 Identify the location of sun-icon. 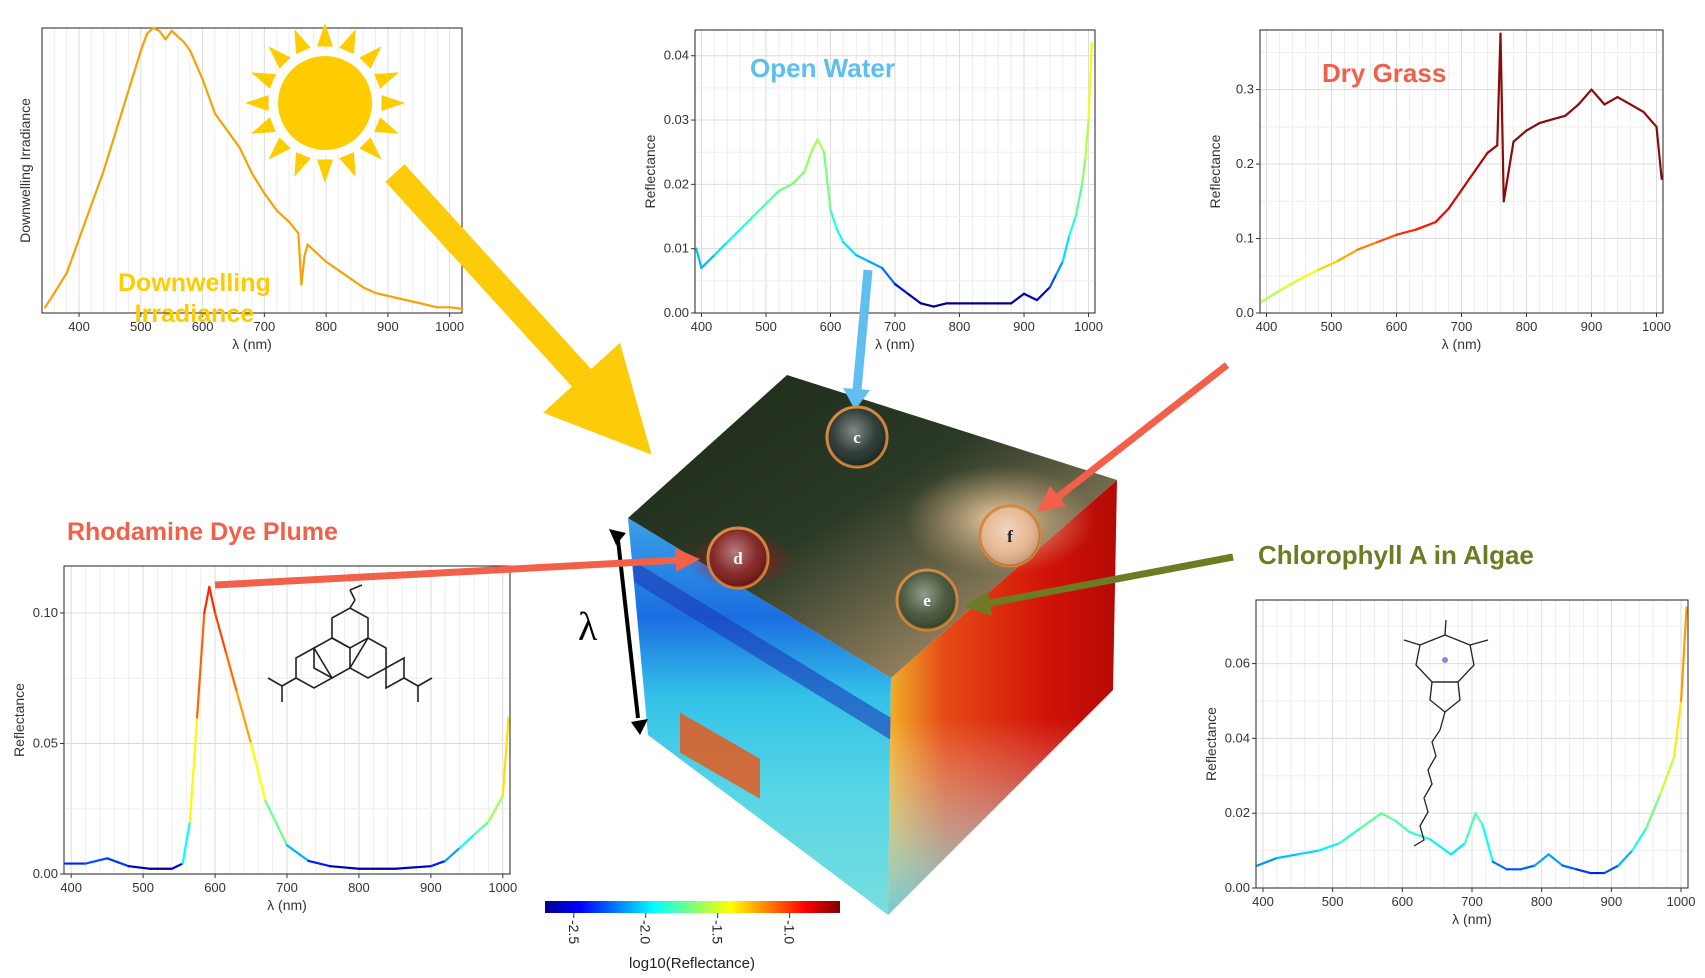
(325, 103).